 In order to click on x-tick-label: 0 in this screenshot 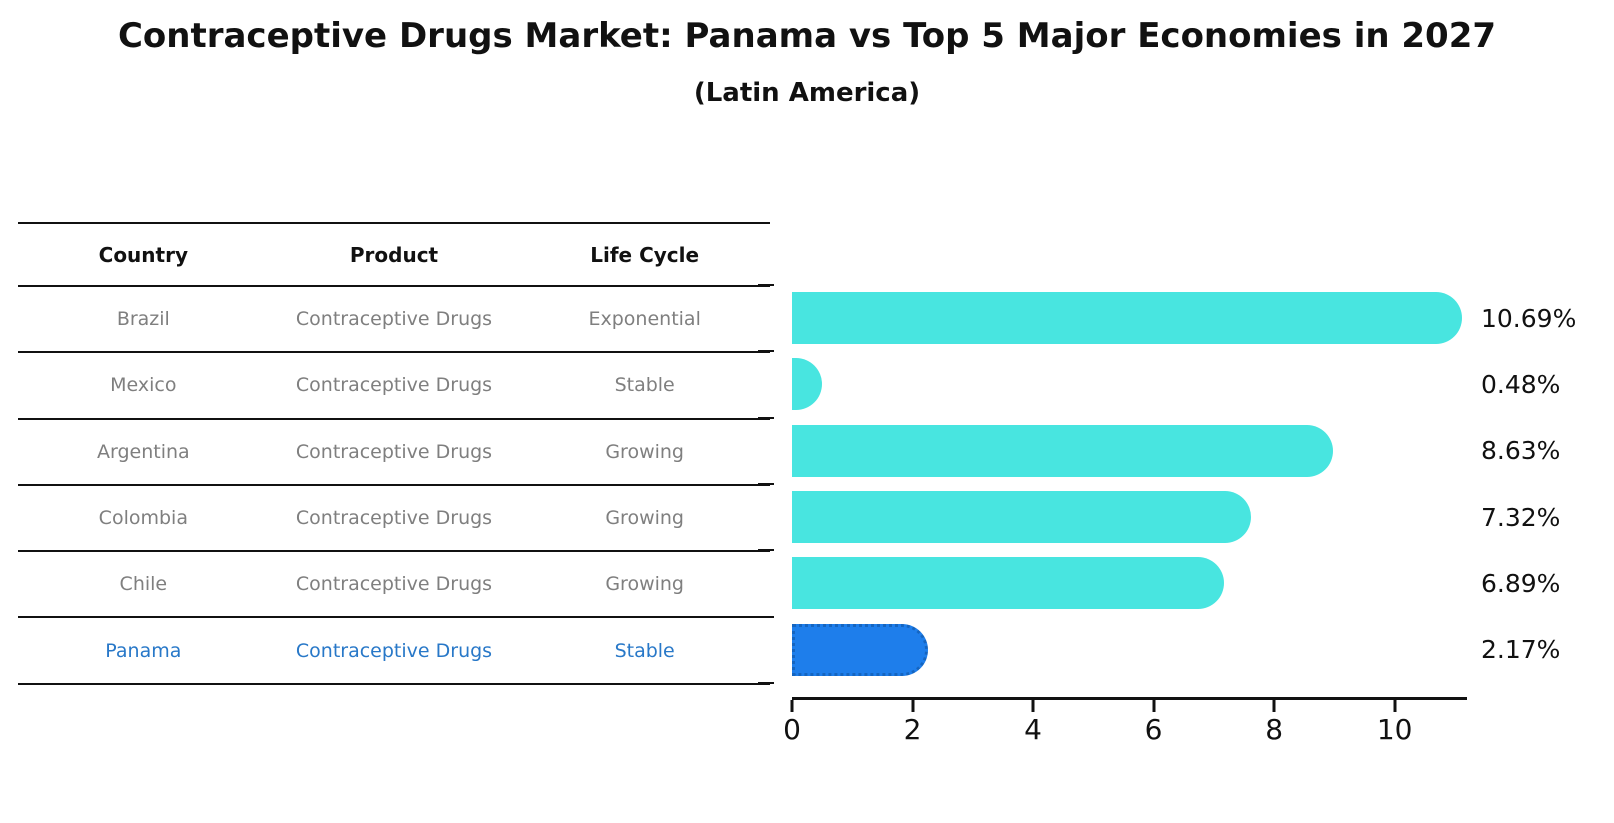, I will do `click(792, 729)`.